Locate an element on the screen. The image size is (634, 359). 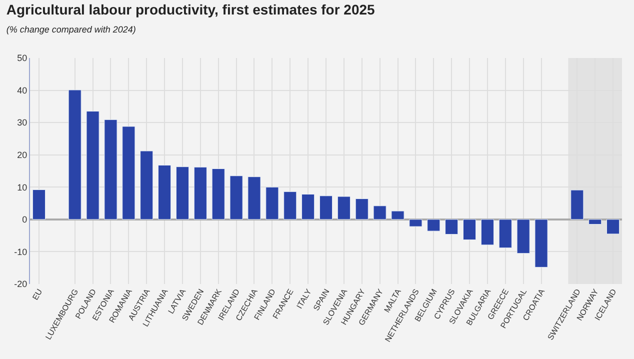
chart-title: Agricultural labour productivity, first estimates for 2025 is located at coordinates (191, 9).